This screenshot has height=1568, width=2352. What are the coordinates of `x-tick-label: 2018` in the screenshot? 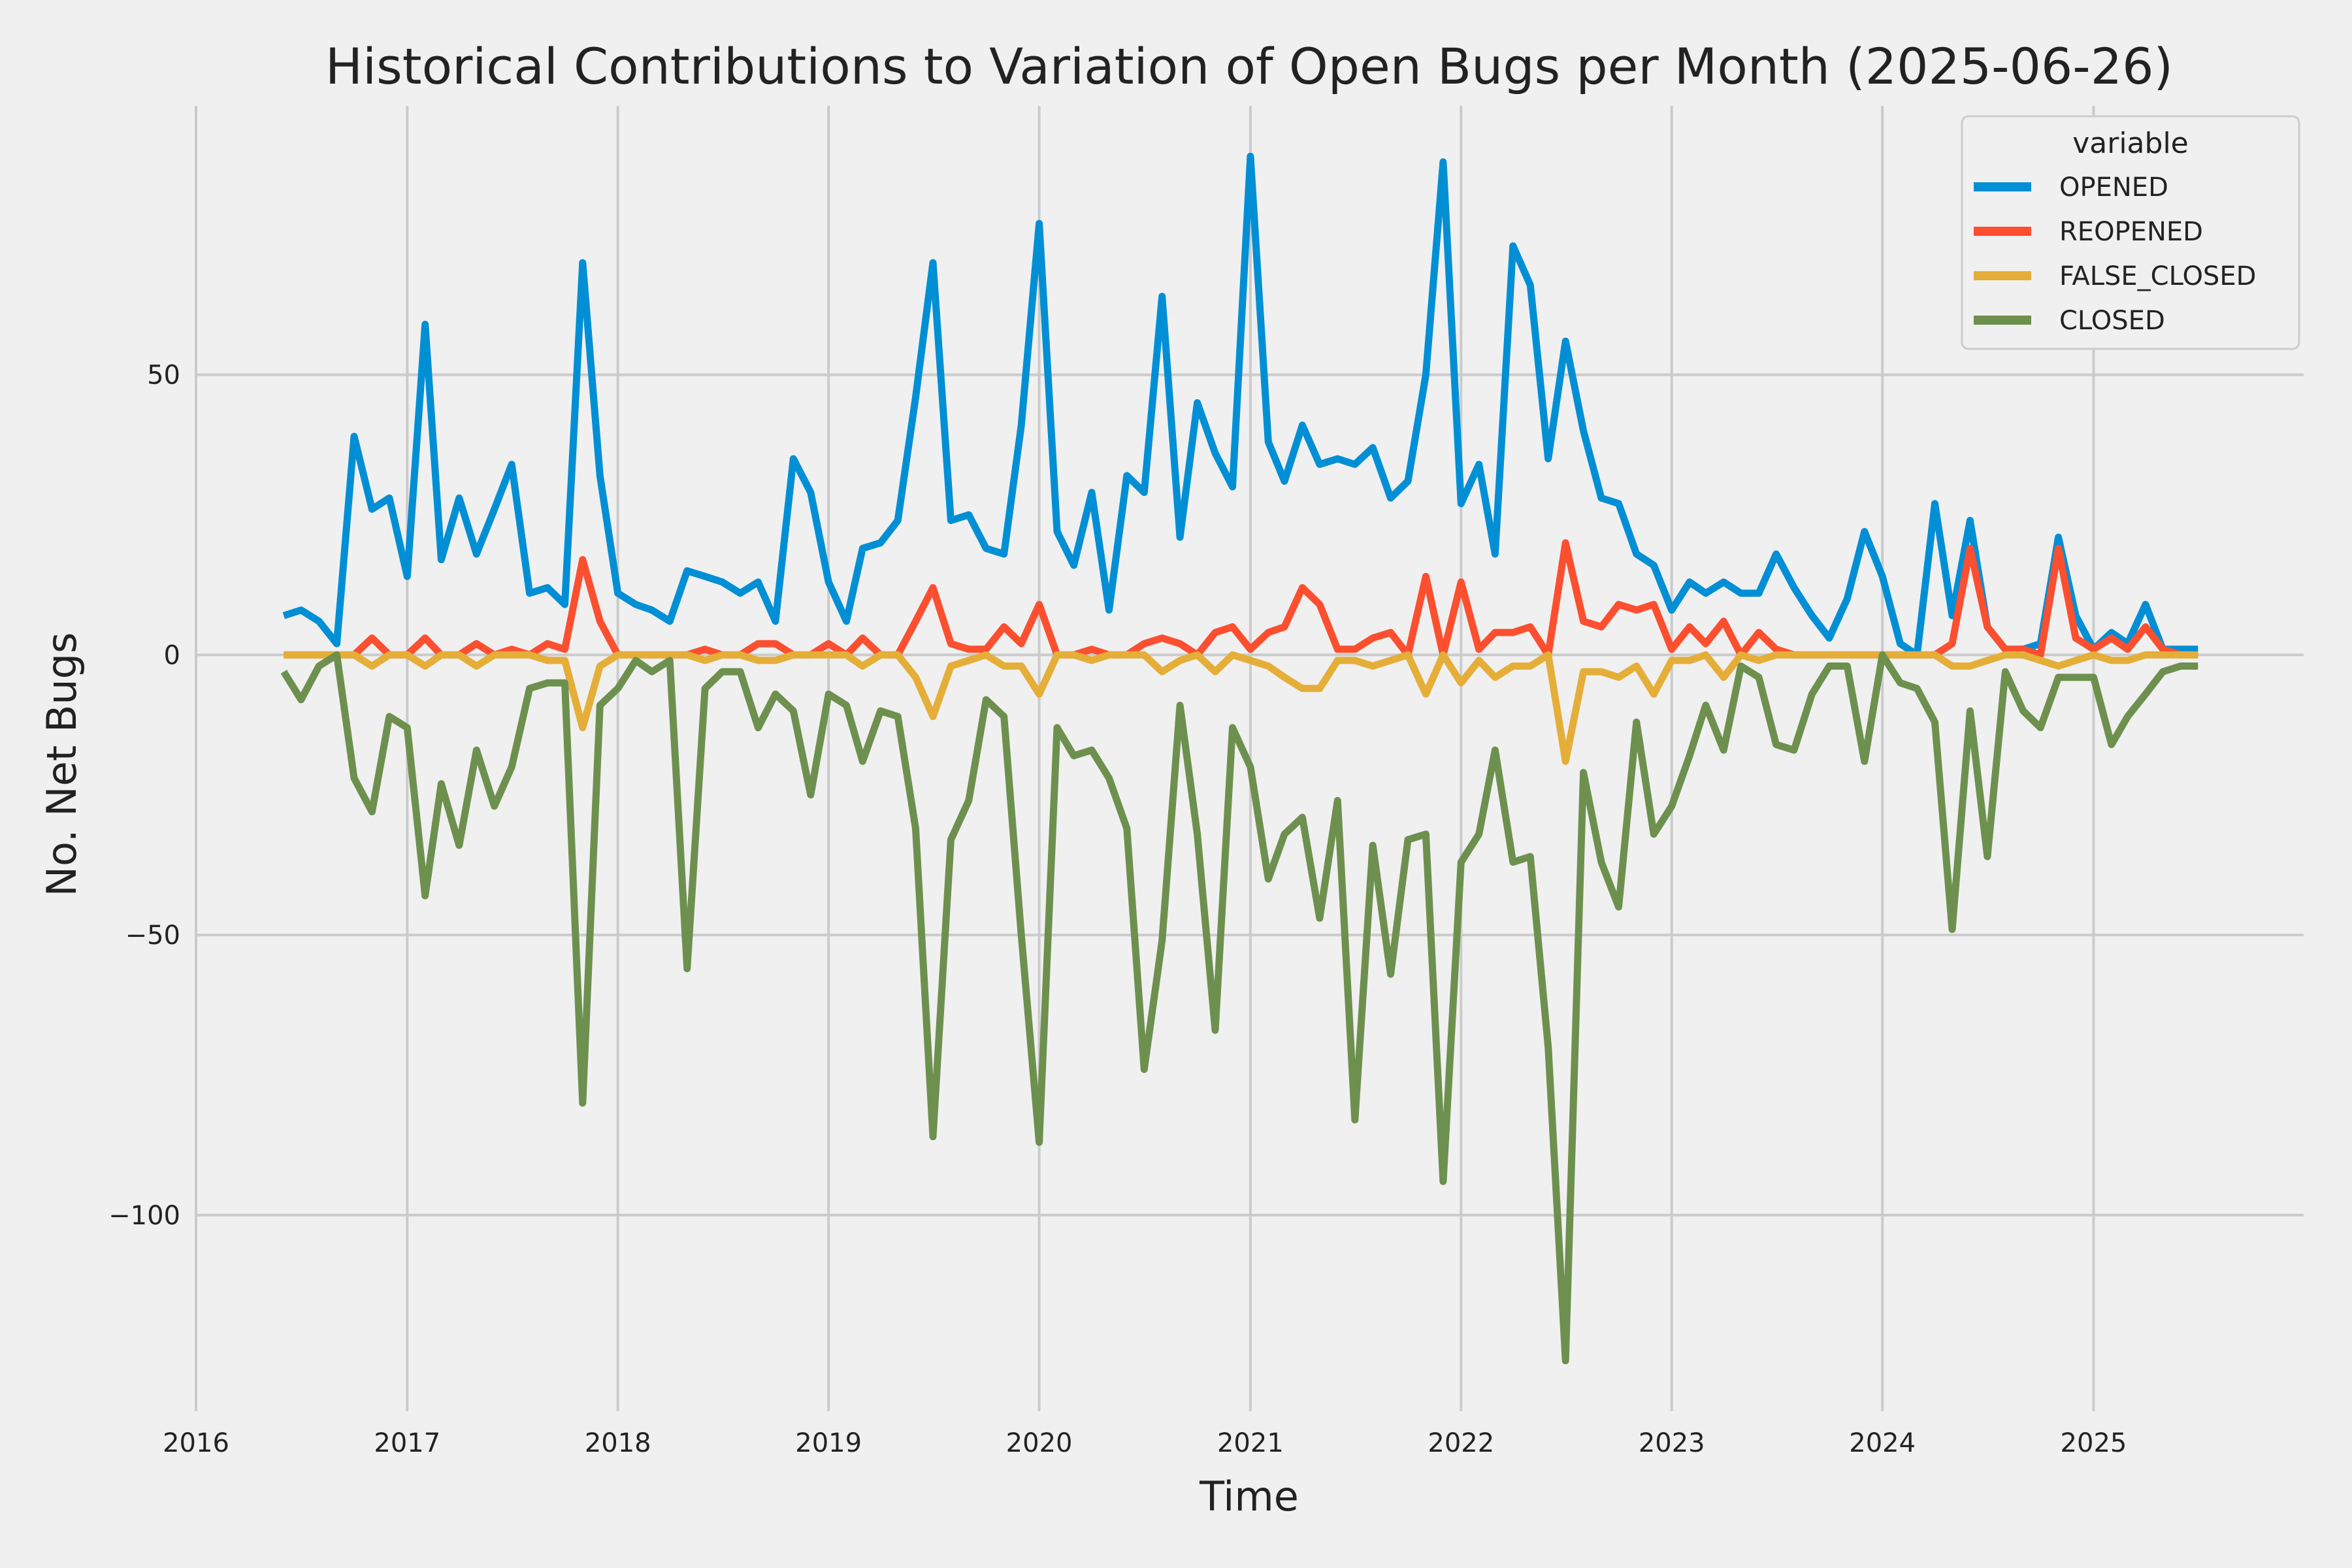 It's located at (618, 1443).